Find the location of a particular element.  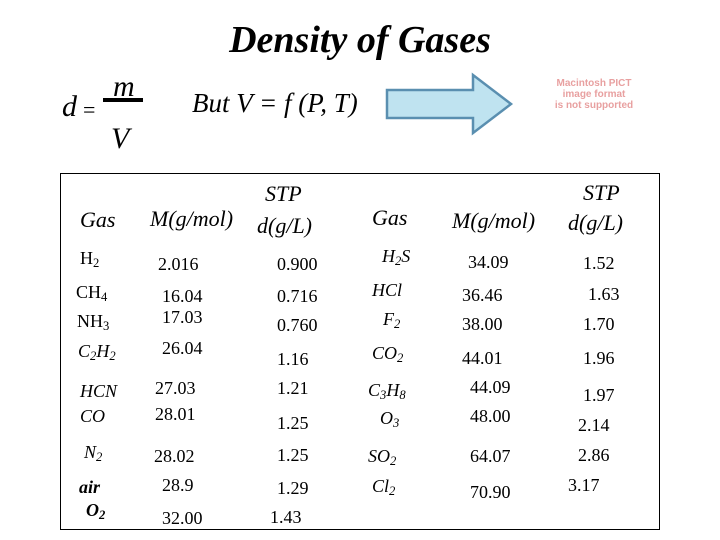

right-density-cell: 3.17 is located at coordinates (584, 485).